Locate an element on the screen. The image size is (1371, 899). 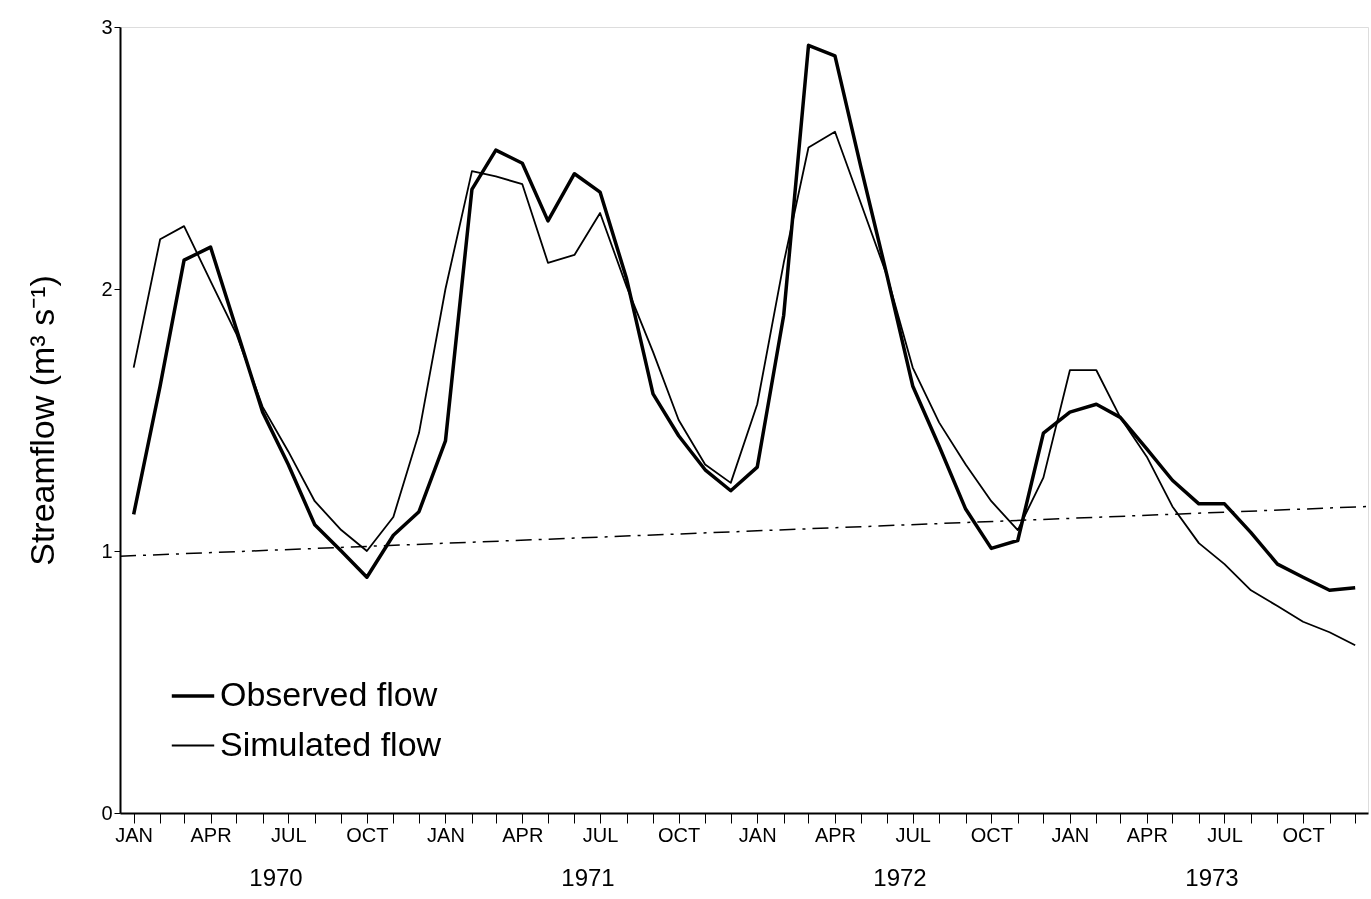
y-tick-label: 2 is located at coordinates (107, 288).